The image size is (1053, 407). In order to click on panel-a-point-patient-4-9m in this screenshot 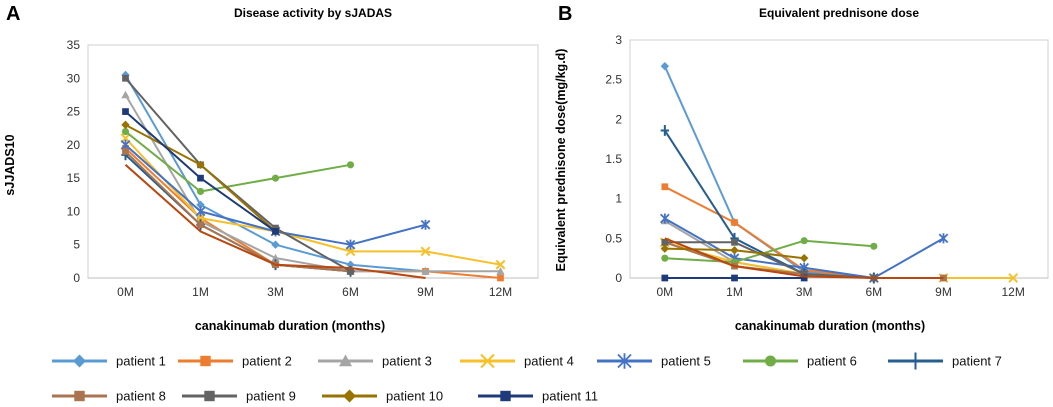, I will do `click(425, 251)`.